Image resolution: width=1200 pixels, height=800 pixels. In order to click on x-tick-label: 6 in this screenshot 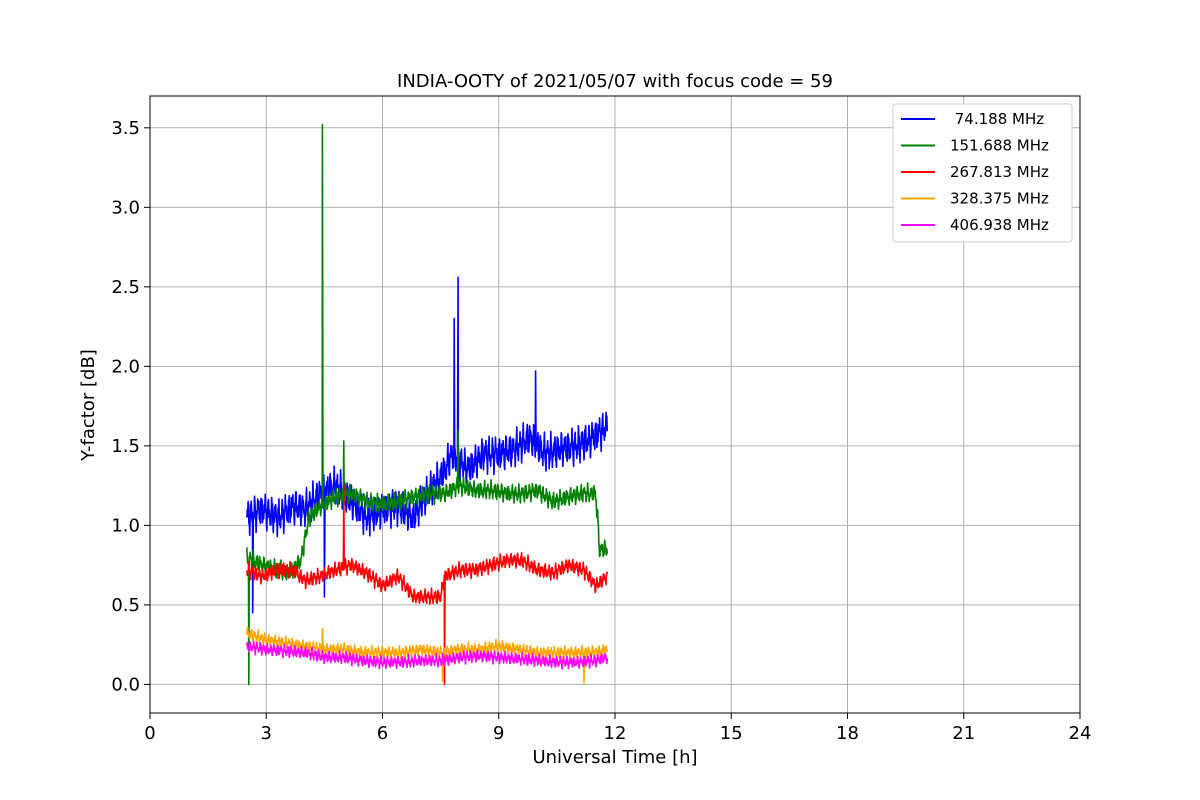, I will do `click(382, 733)`.